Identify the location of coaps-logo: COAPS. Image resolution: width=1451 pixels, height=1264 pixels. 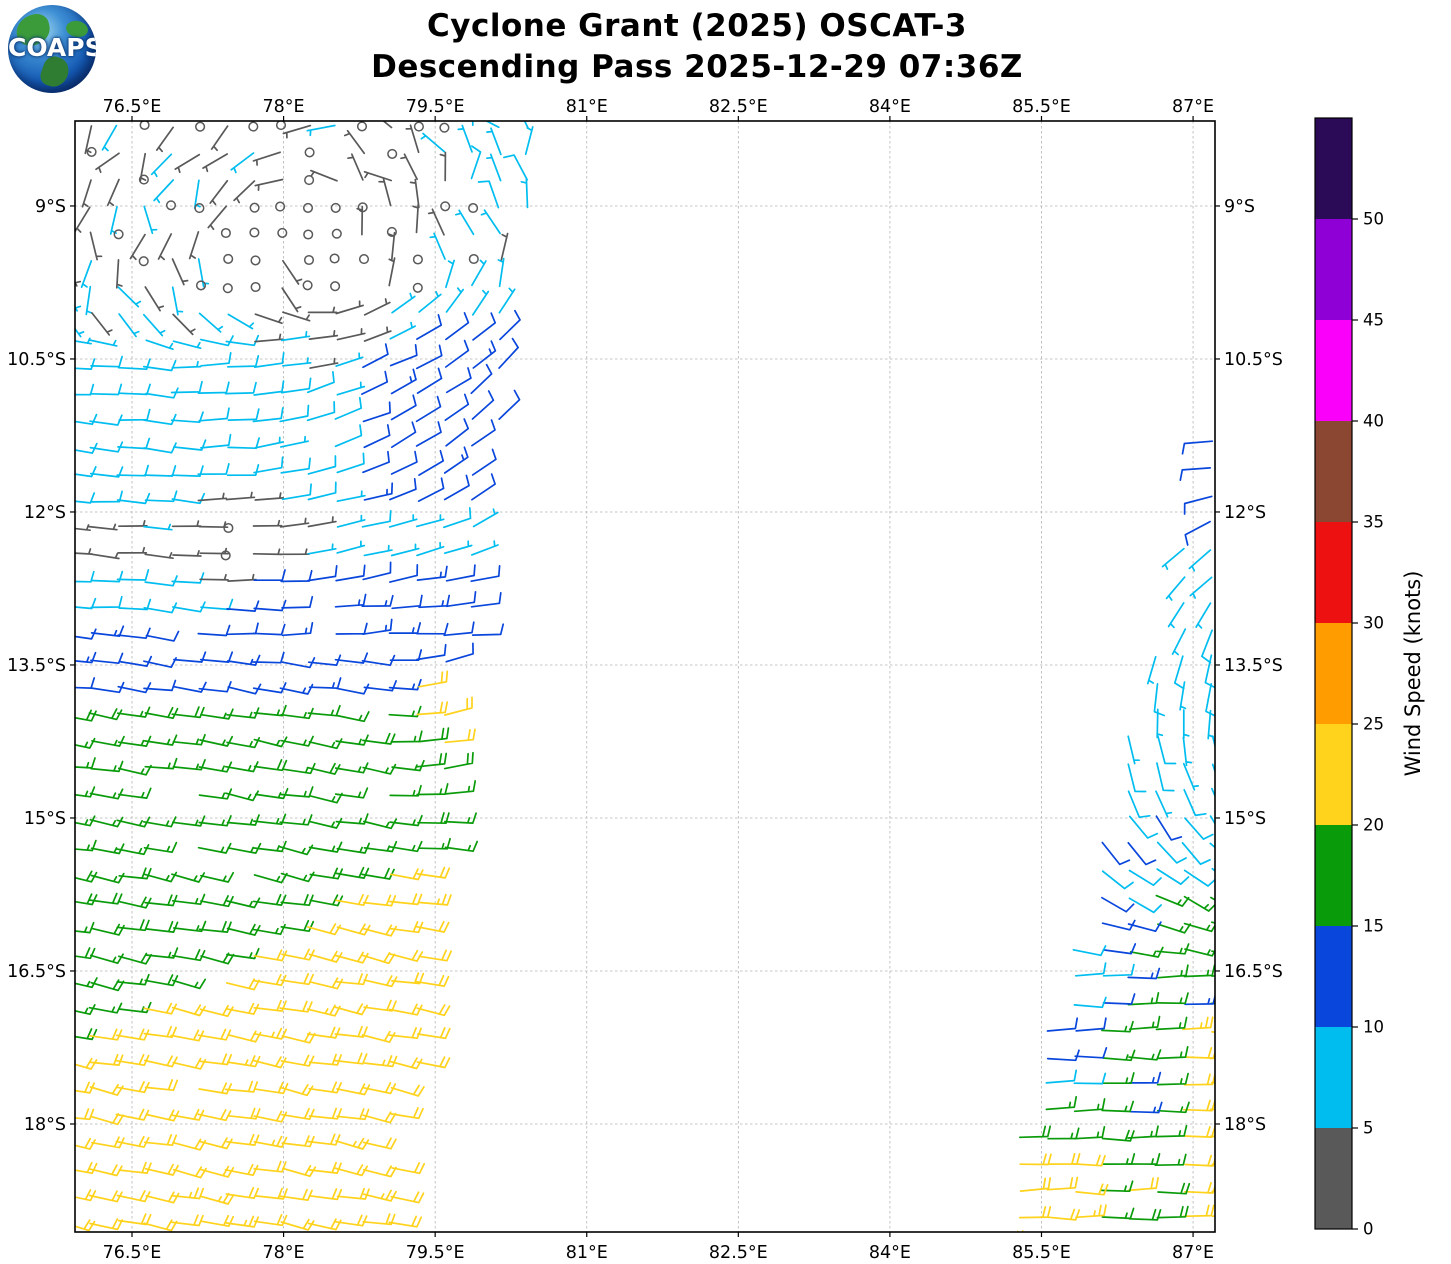
(52, 49).